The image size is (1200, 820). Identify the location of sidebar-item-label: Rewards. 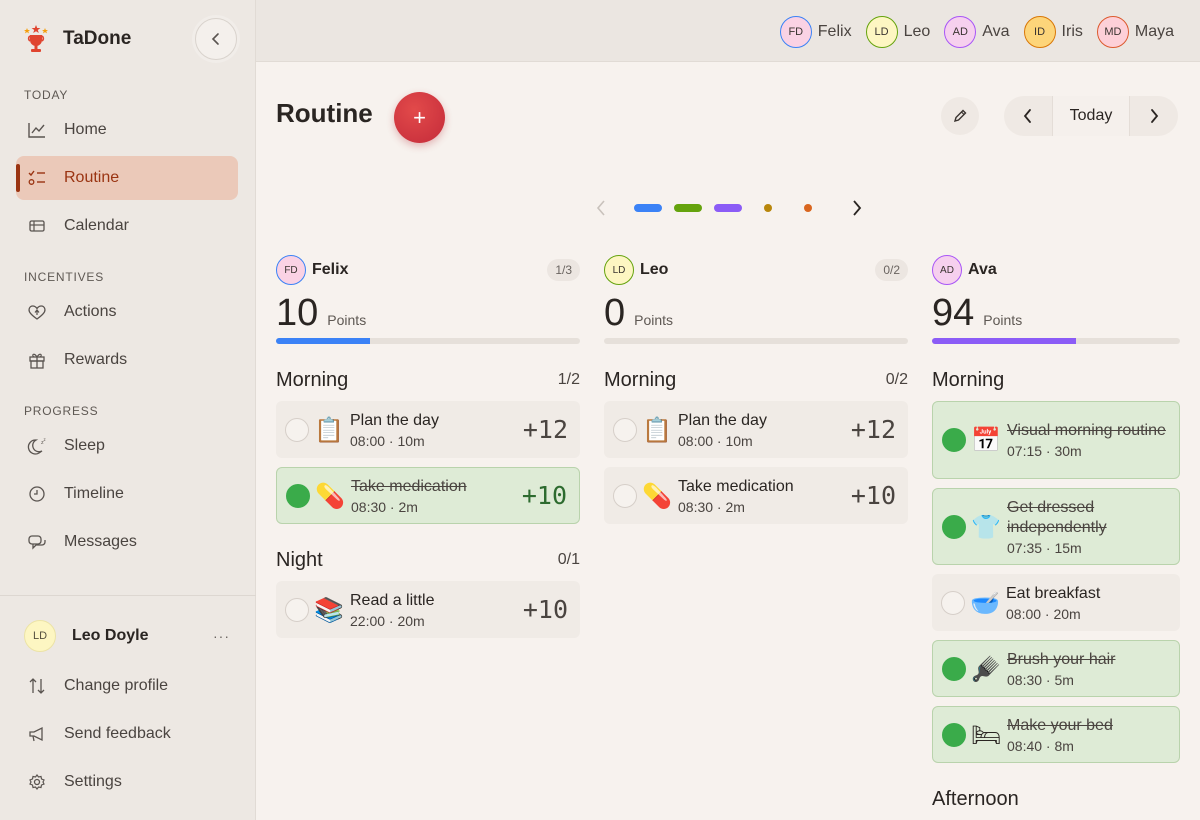
(96, 359).